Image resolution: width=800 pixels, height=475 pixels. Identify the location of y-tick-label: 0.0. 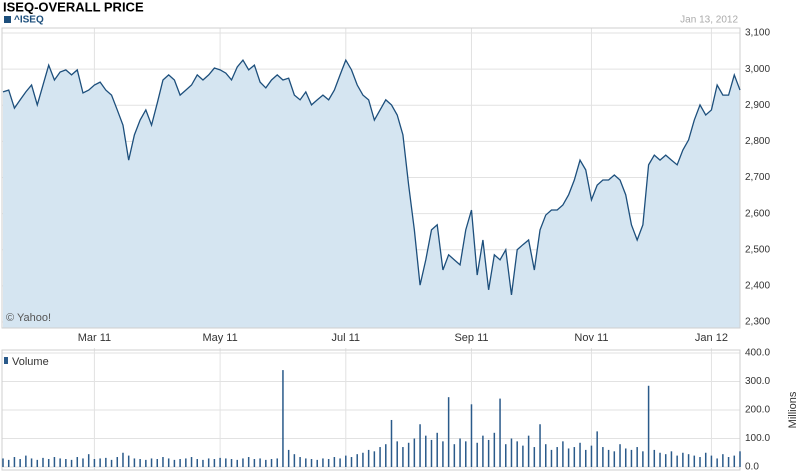
(752, 467).